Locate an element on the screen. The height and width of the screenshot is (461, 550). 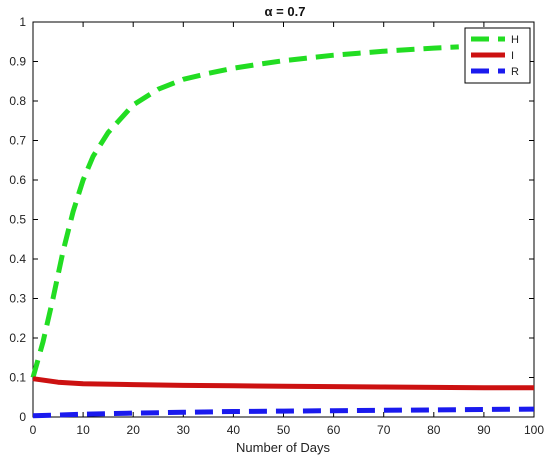
y-tick-label: 0.5 is located at coordinates (17, 220).